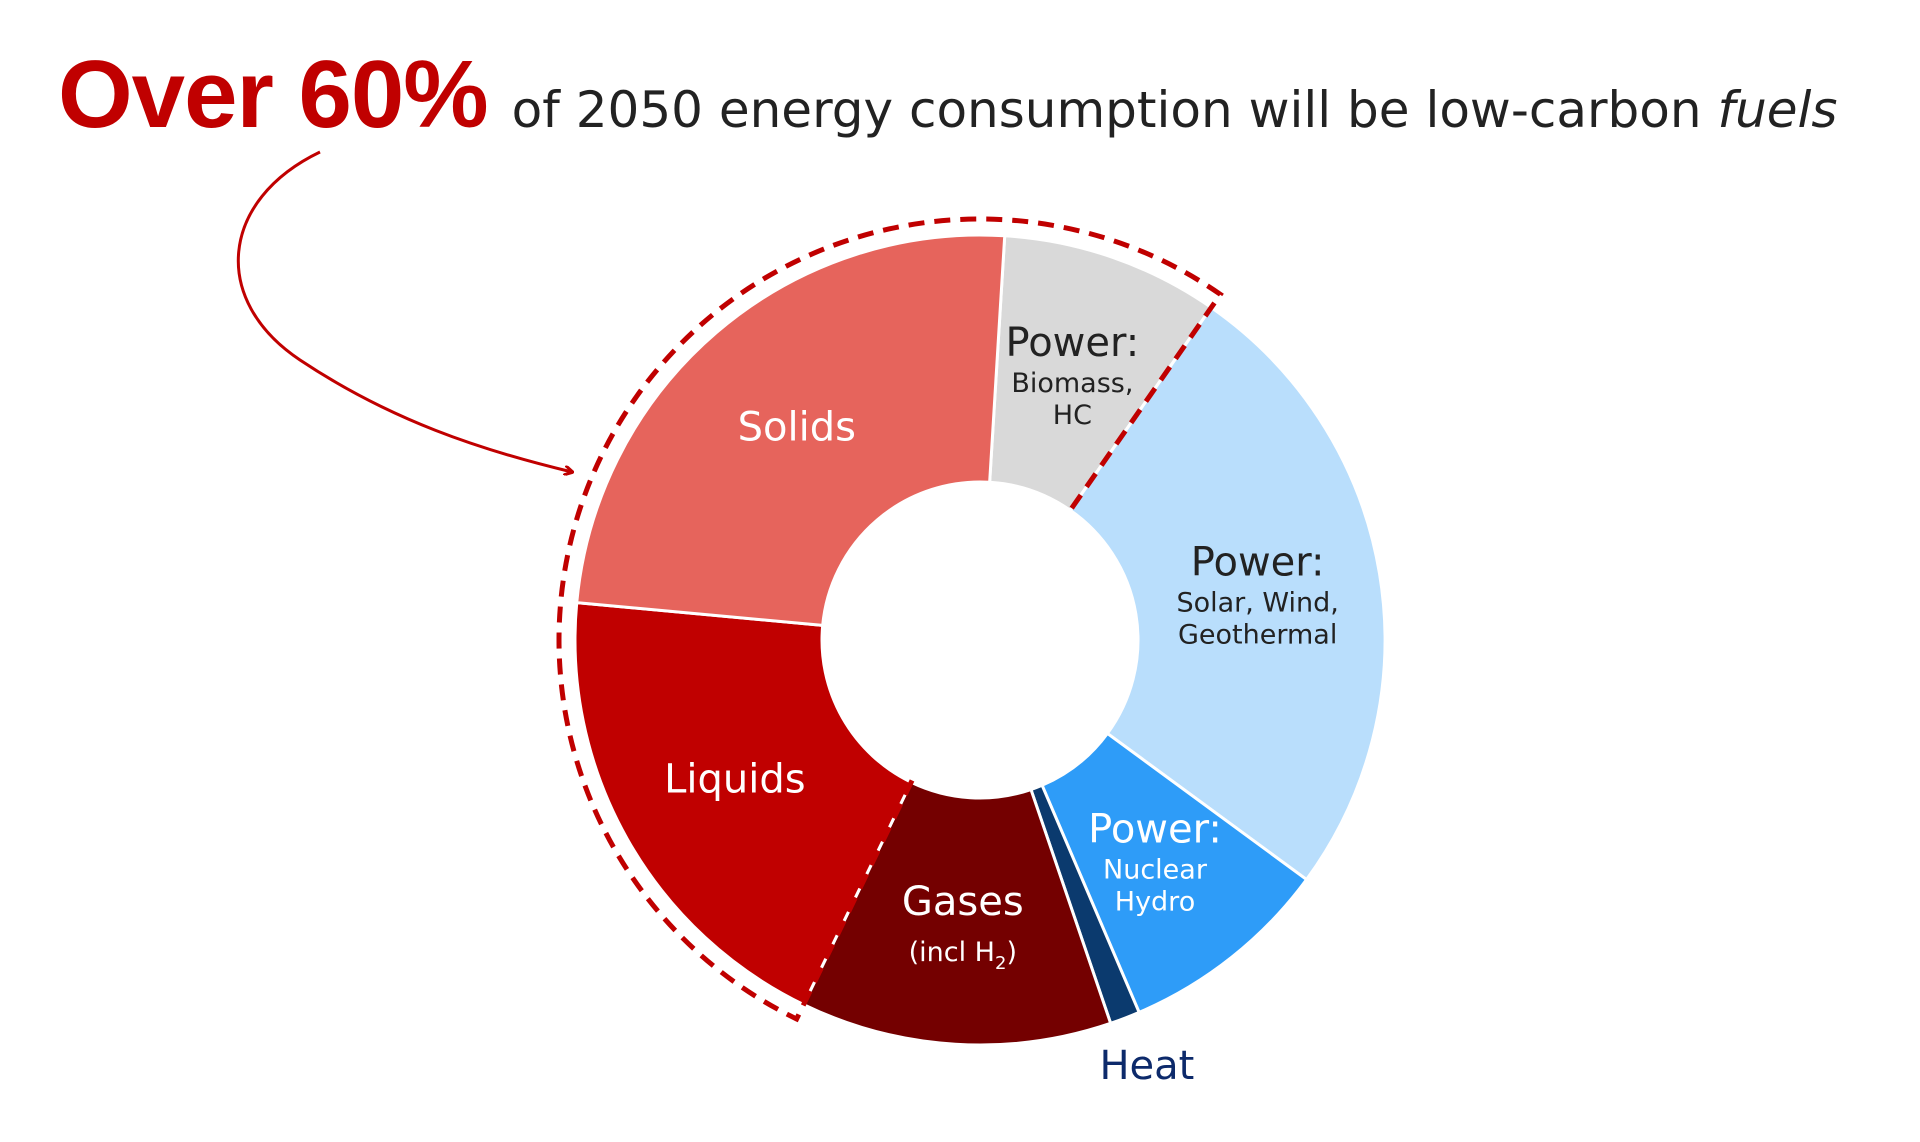 This screenshot has height=1142, width=1920. I want to click on label-power-biomass-hc: Power:Biomass,HC, so click(1073, 375).